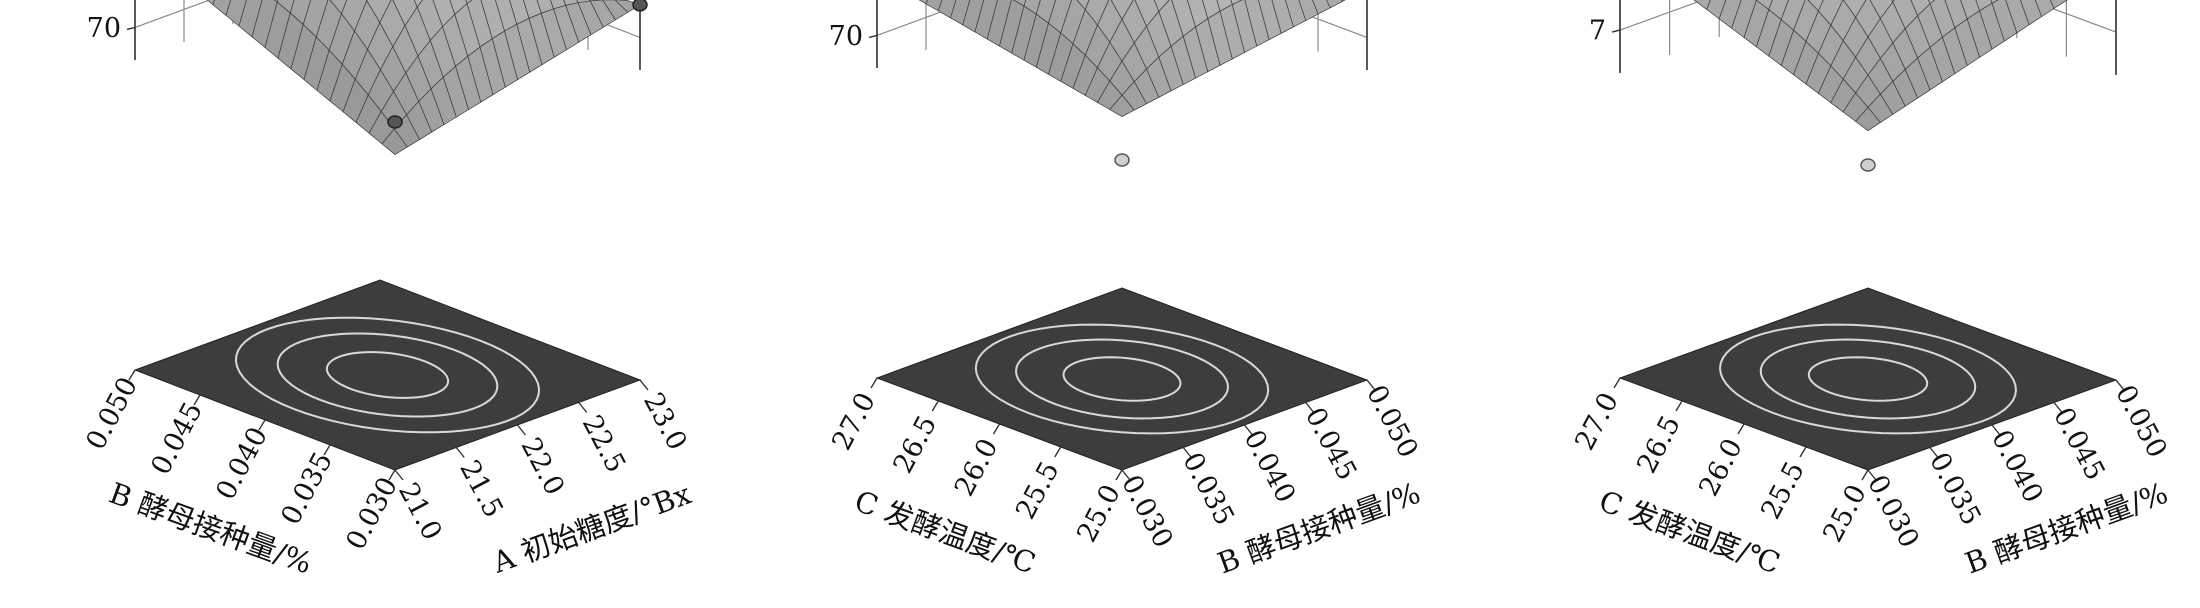  What do you see at coordinates (420, 512) in the screenshot?
I see `right-axis-tick-label: 21.0` at bounding box center [420, 512].